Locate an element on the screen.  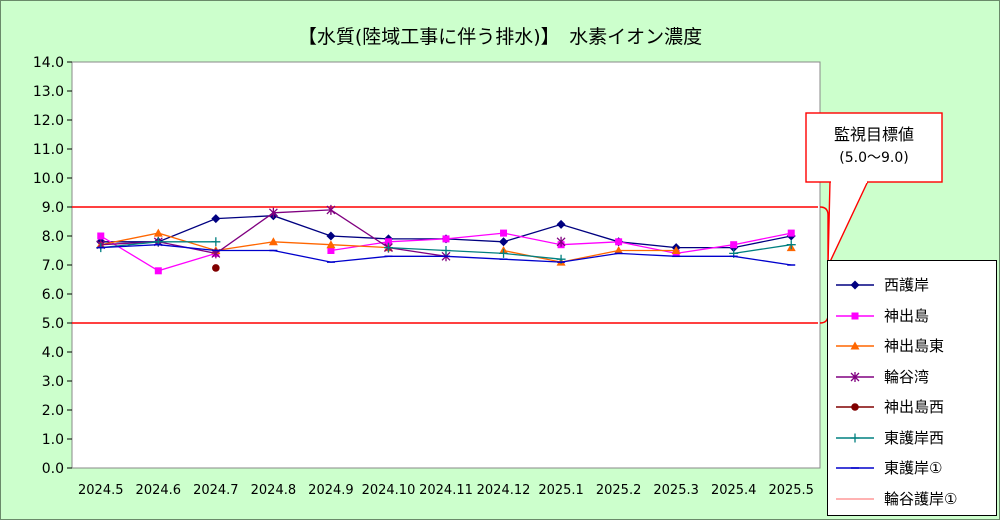
y-tick-label: 5.0 is located at coordinates (53, 324).